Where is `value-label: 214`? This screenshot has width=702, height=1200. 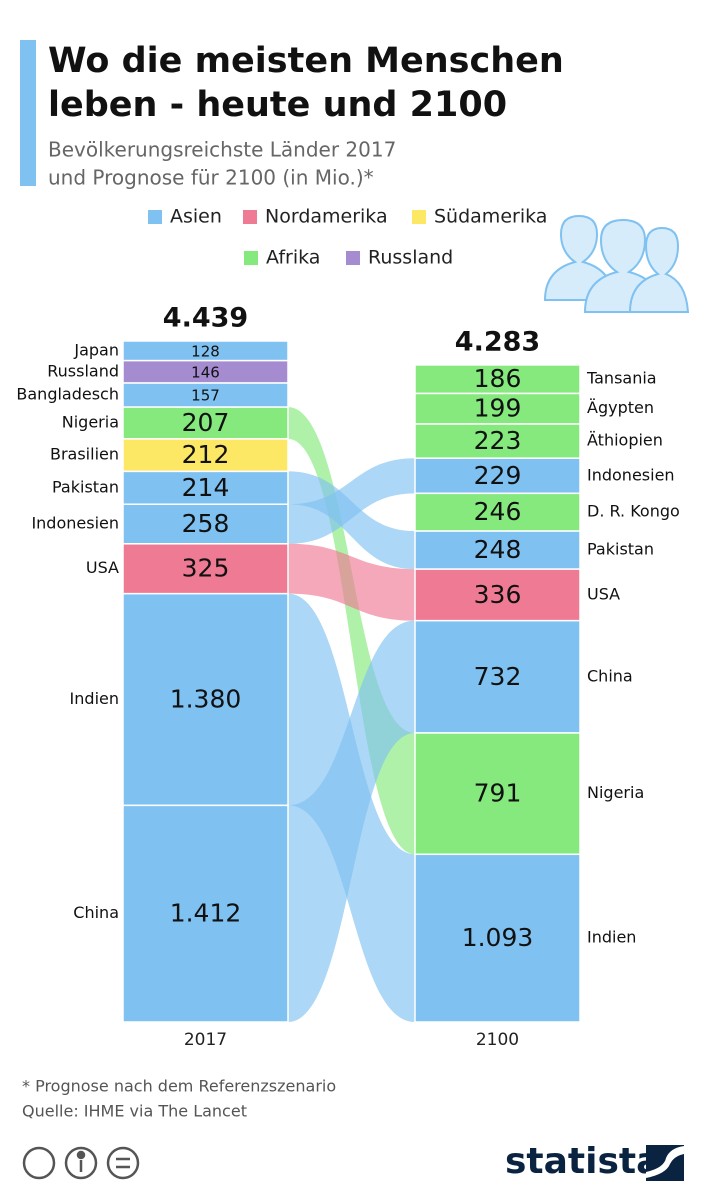
value-label: 214 is located at coordinates (206, 487).